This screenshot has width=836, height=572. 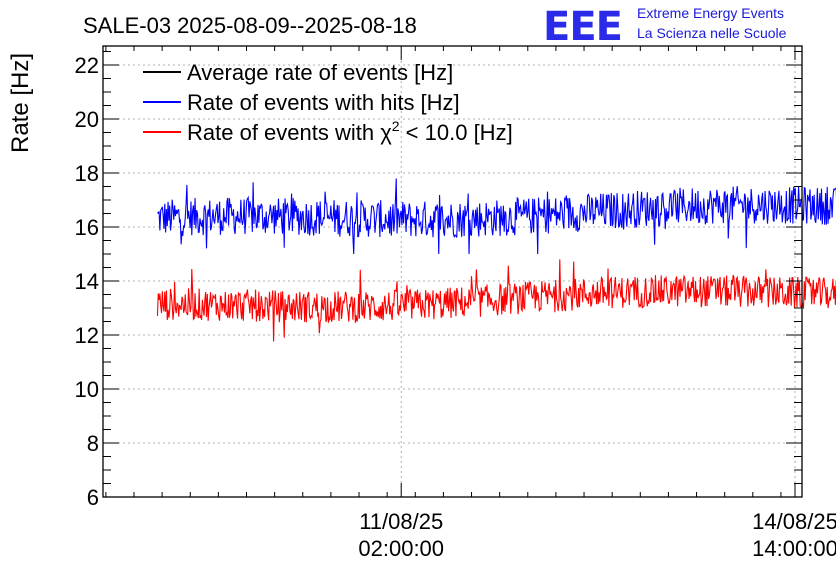 I want to click on y-tick-label: 14, so click(x=87, y=281).